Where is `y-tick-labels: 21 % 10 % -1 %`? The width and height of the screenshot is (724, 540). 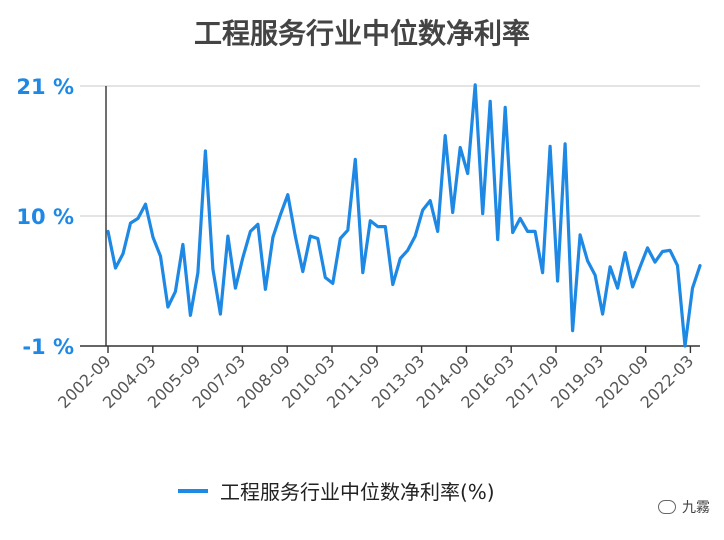
y-tick-labels: 21 % 10 % -1 % is located at coordinates (45, 217).